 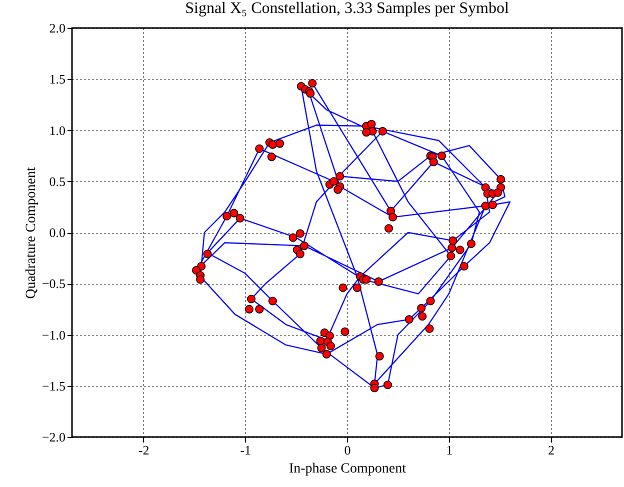 I want to click on x-tick-label: 0, so click(x=347, y=450).